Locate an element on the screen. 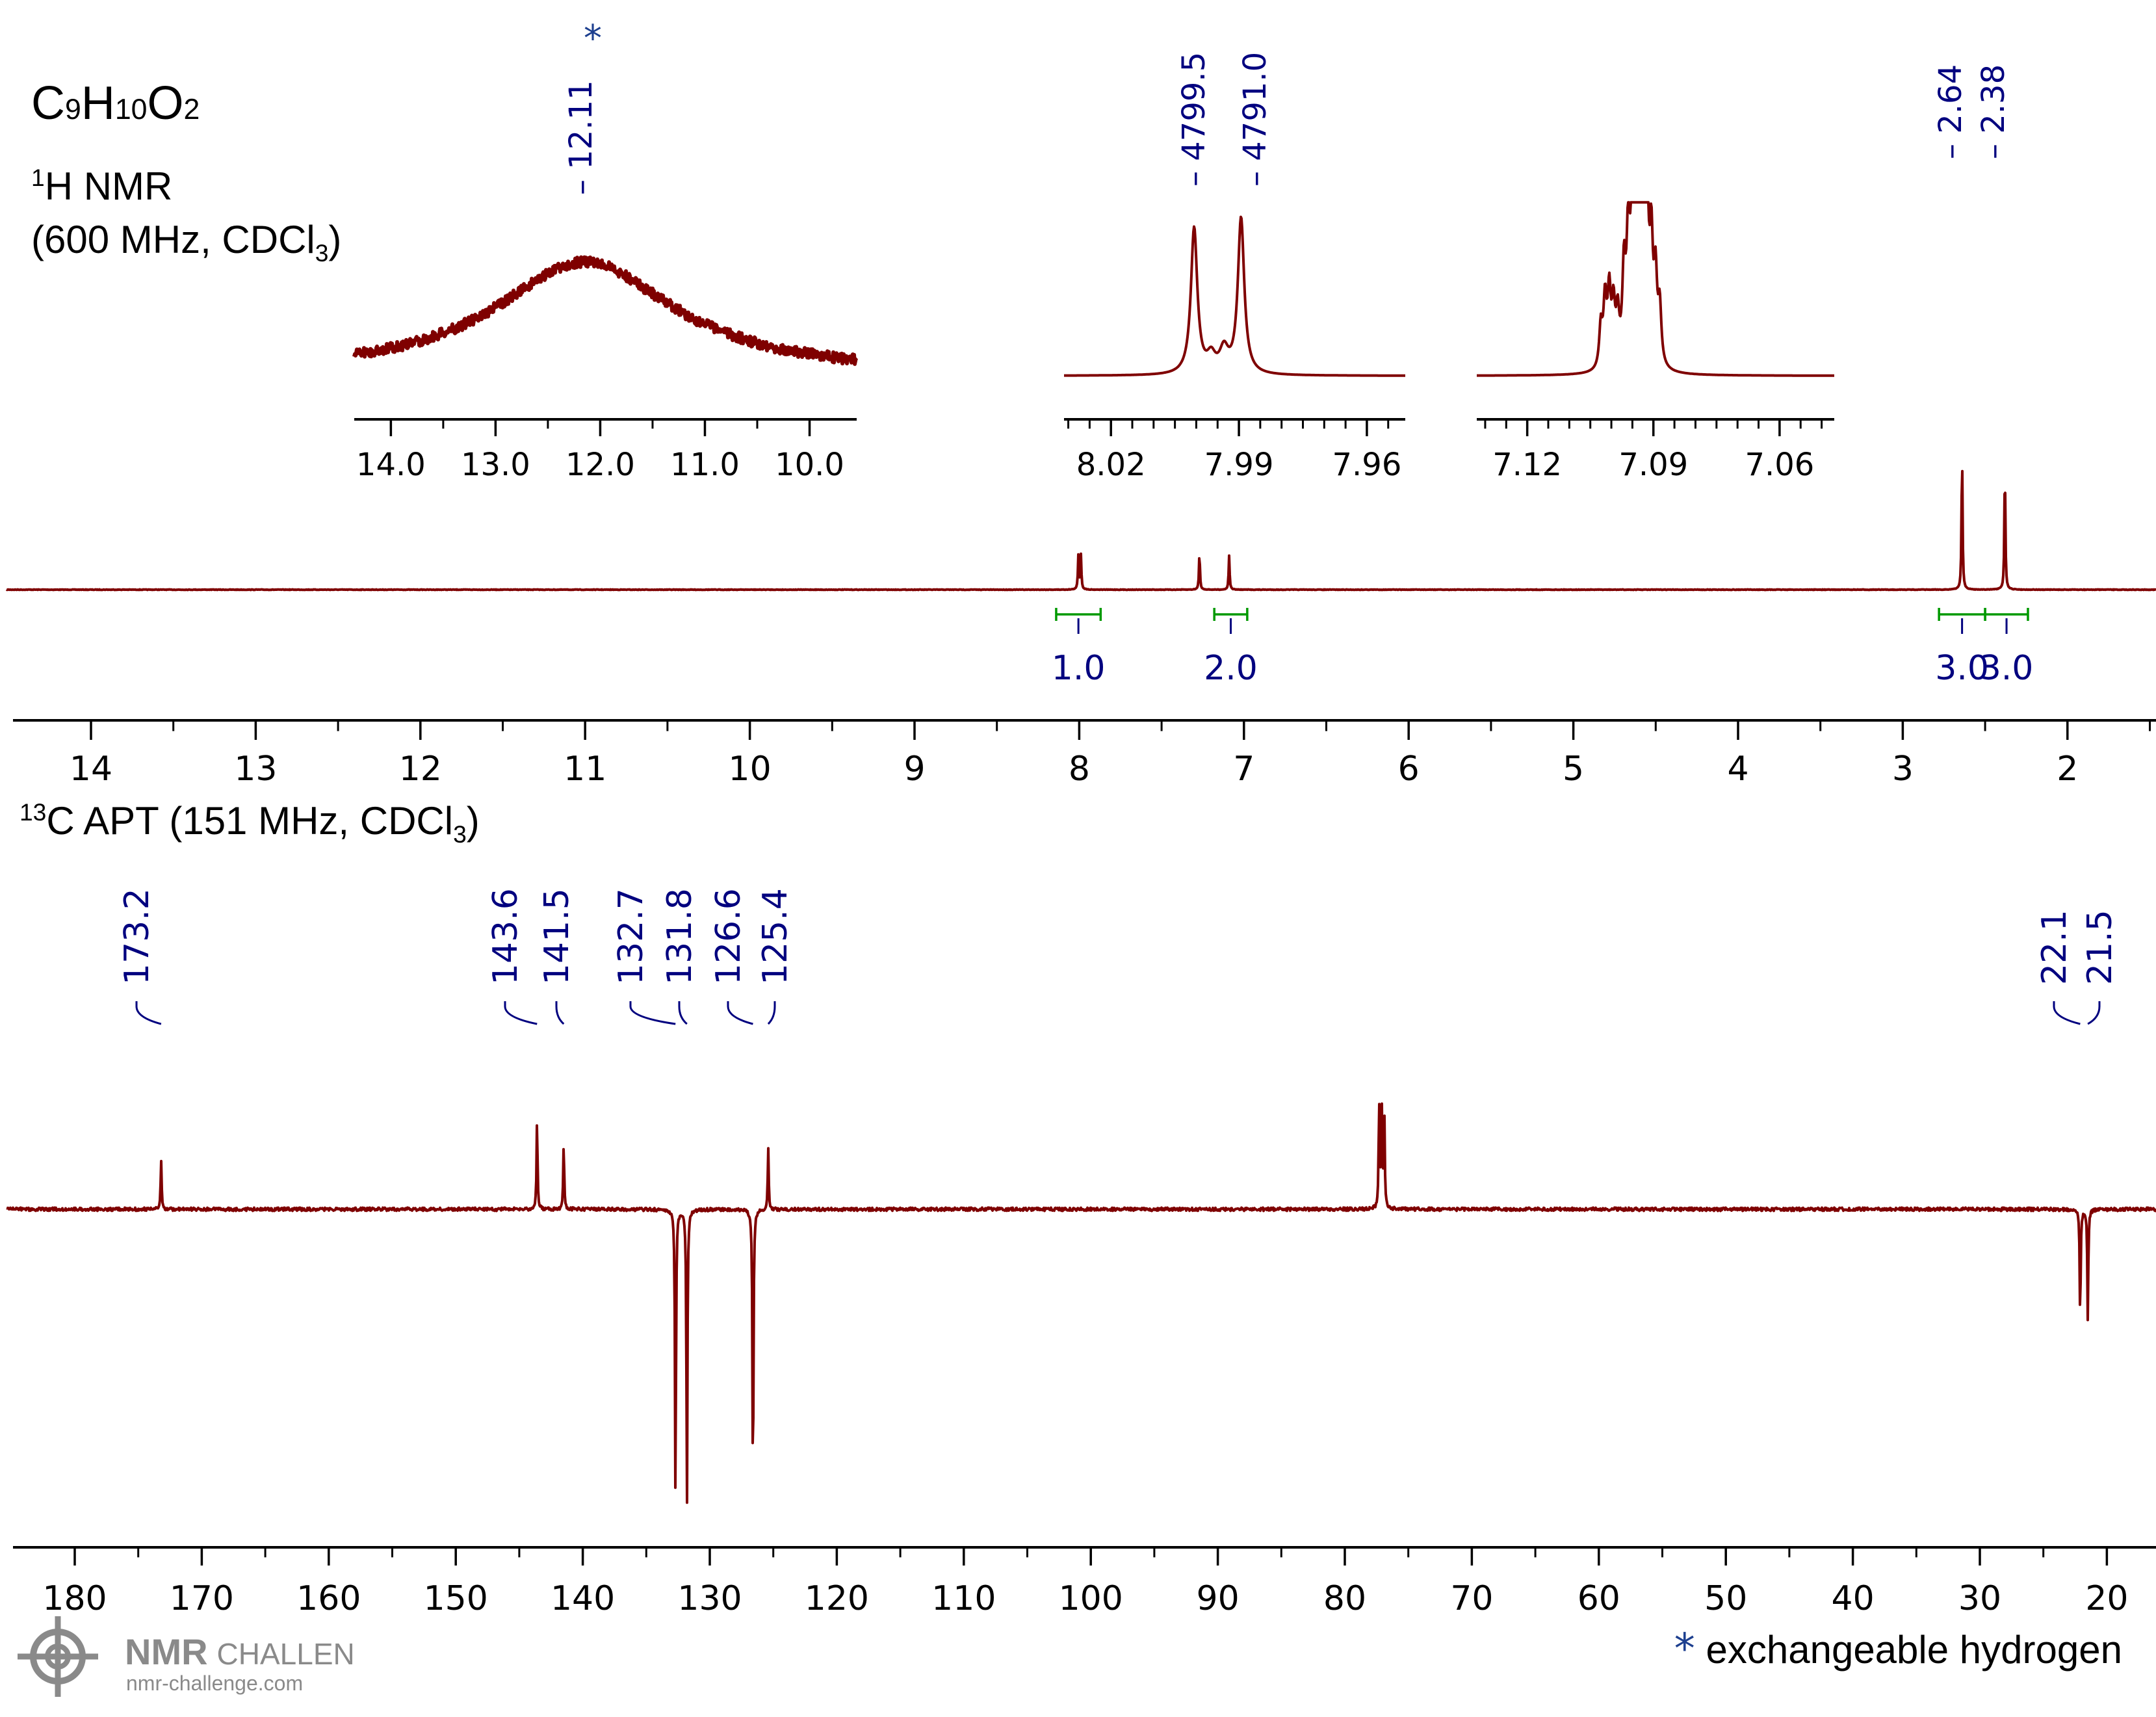  c13-tick-label: 40 is located at coordinates (1854, 1598).